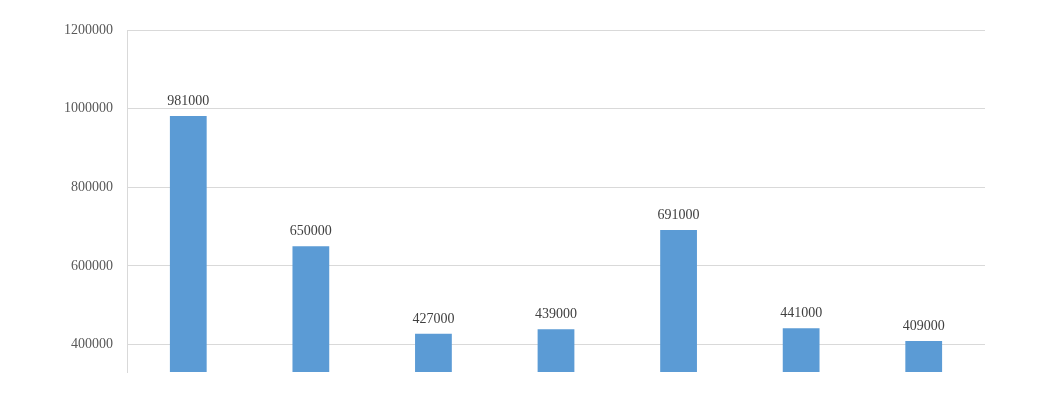  Describe the element at coordinates (92, 344) in the screenshot. I see `y-tick-label: 400000` at that location.